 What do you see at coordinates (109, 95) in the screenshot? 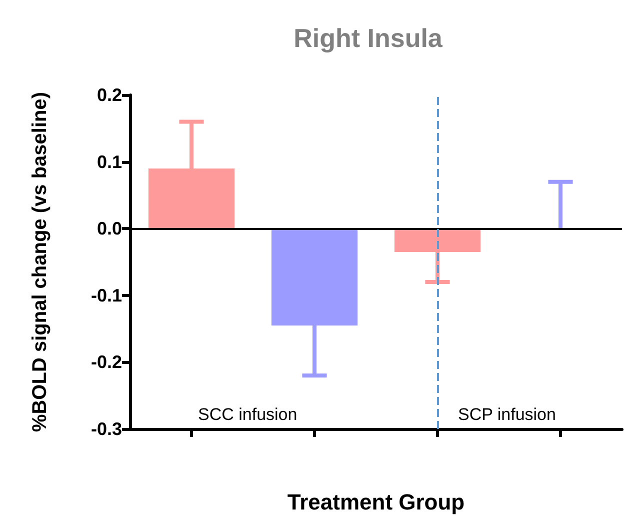
I see `y-tick-label: 0.2` at bounding box center [109, 95].